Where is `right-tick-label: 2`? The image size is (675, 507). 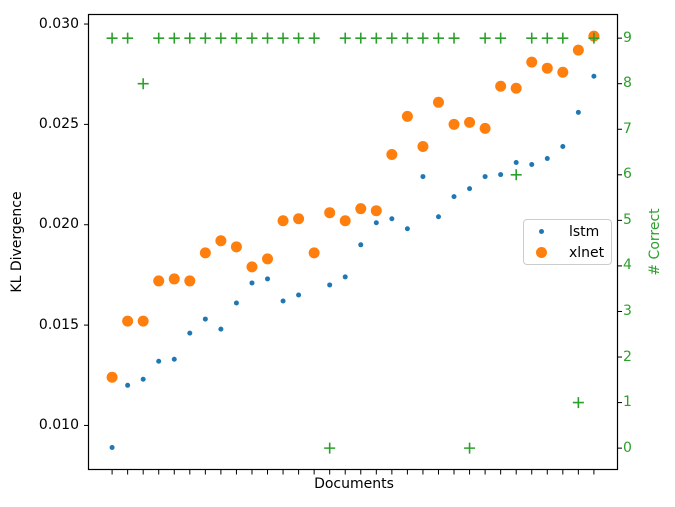
right-tick-label: 2 is located at coordinates (627, 356).